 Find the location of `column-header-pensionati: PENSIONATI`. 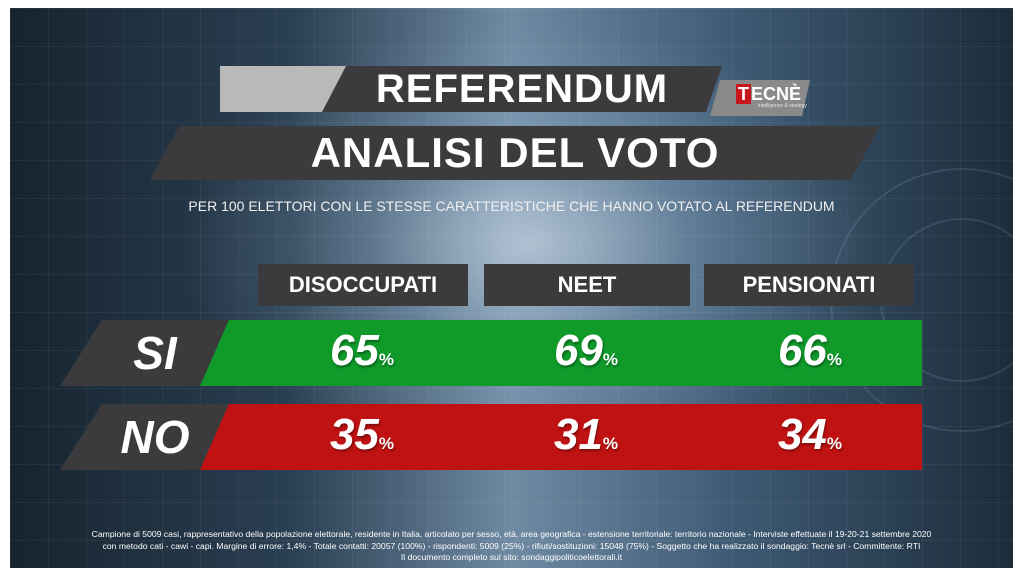

column-header-pensionati: PENSIONATI is located at coordinates (809, 285).